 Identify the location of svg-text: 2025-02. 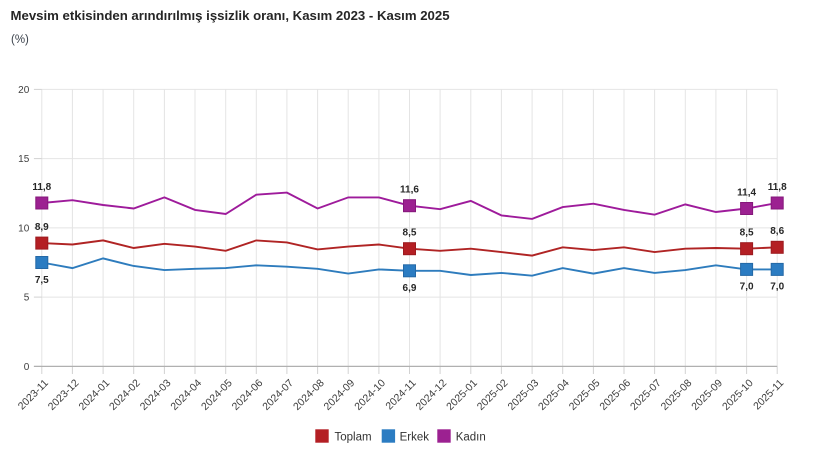
(493, 395).